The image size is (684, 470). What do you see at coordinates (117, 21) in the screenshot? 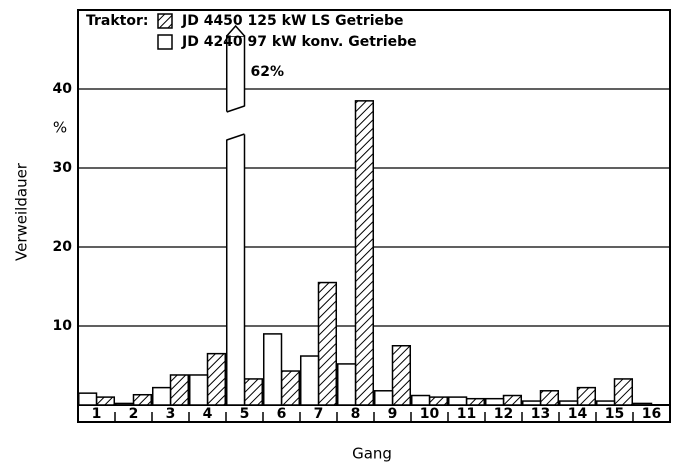
I see `legend-title: Traktor:` at bounding box center [117, 21].